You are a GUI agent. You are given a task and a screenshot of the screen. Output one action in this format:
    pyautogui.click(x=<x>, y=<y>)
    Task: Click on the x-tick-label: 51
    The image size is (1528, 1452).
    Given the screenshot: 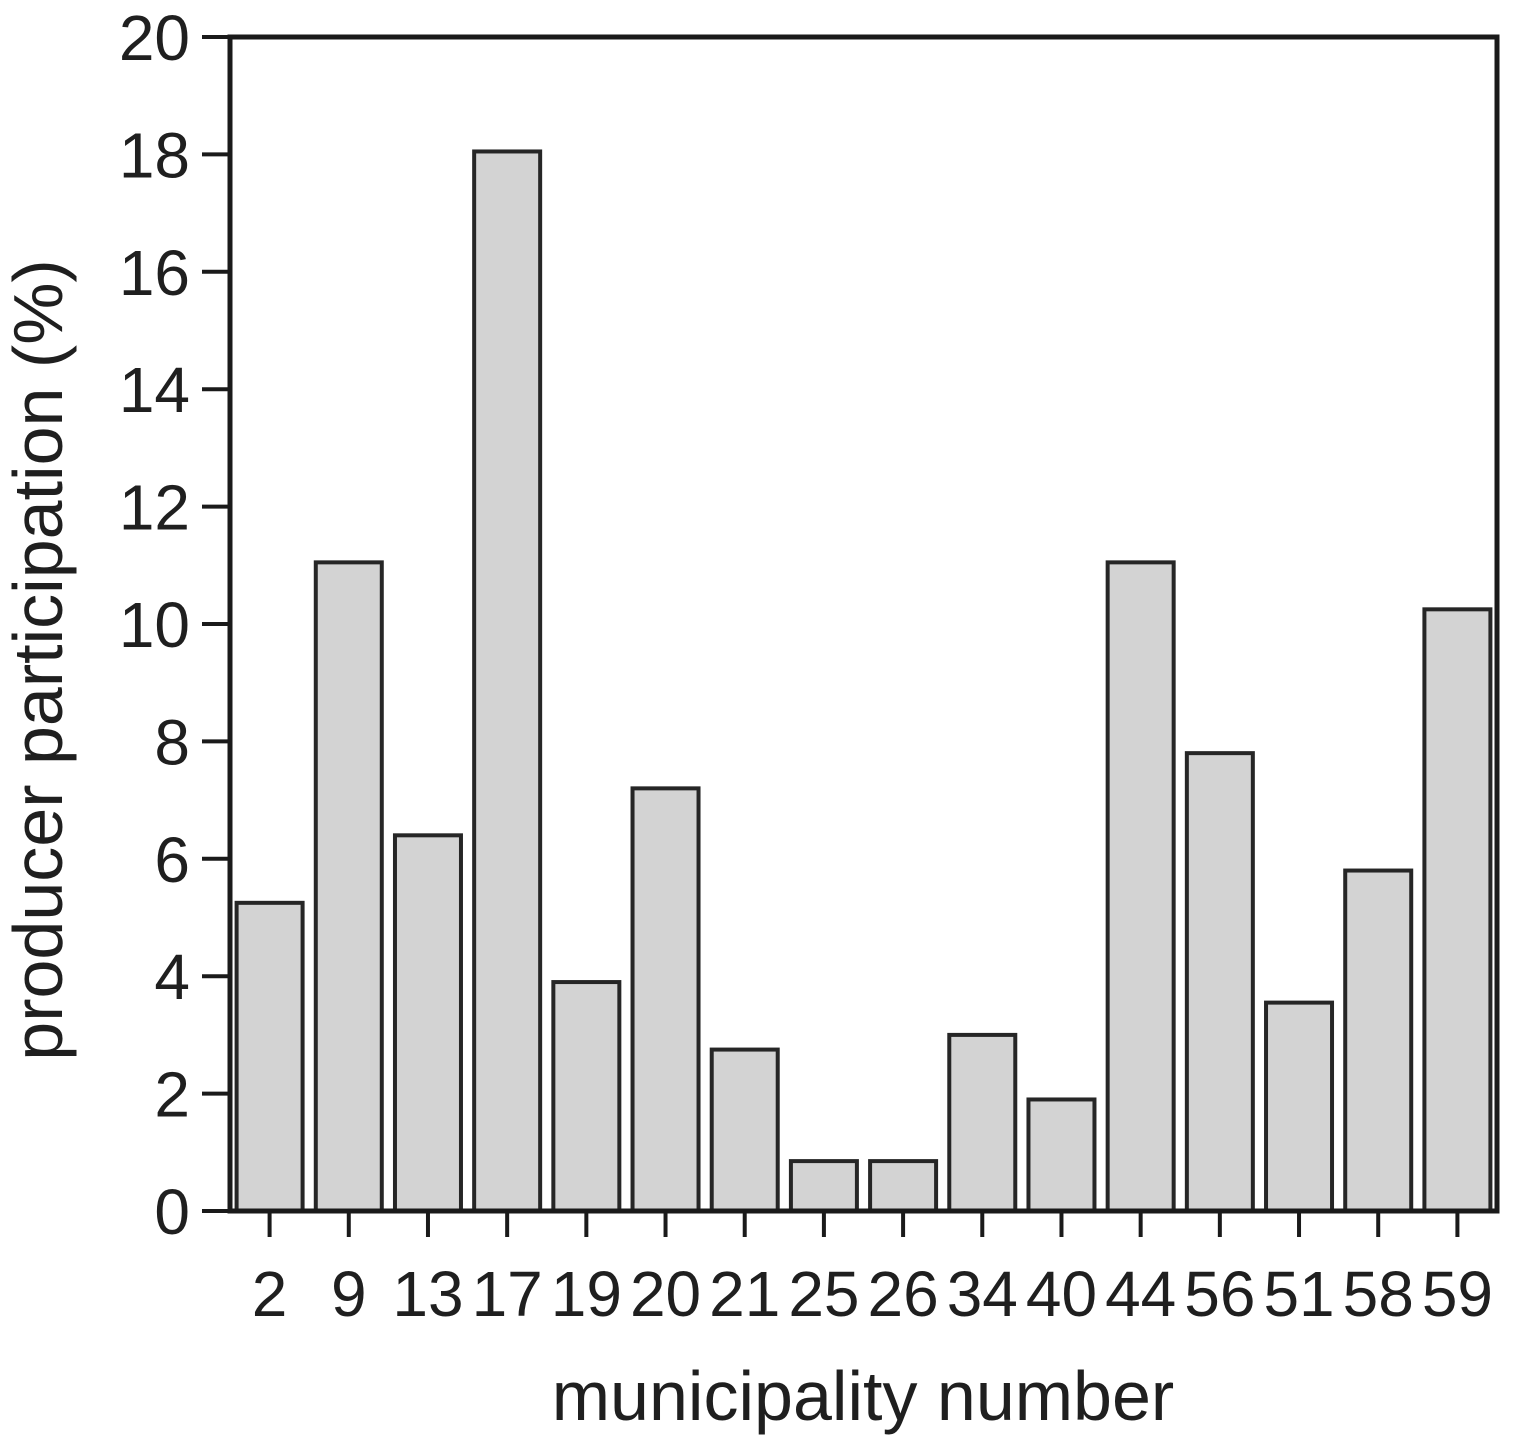 What is the action you would take?
    pyautogui.click(x=1298, y=1294)
    